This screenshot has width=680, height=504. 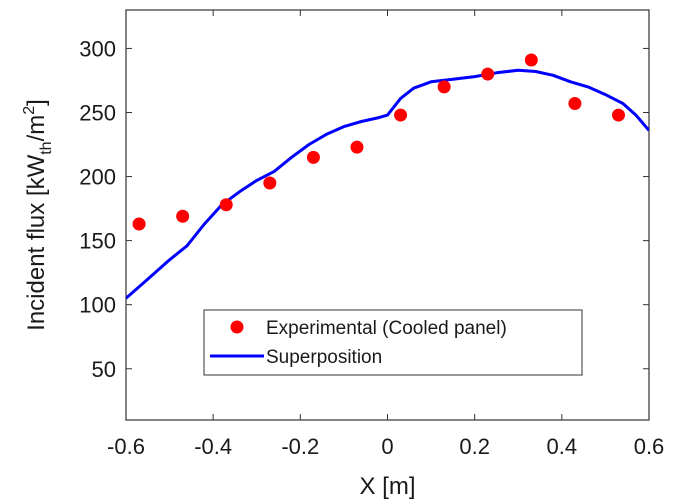 I want to click on y-axis-label-main: Incident flux [kW, so click(x=36, y=242).